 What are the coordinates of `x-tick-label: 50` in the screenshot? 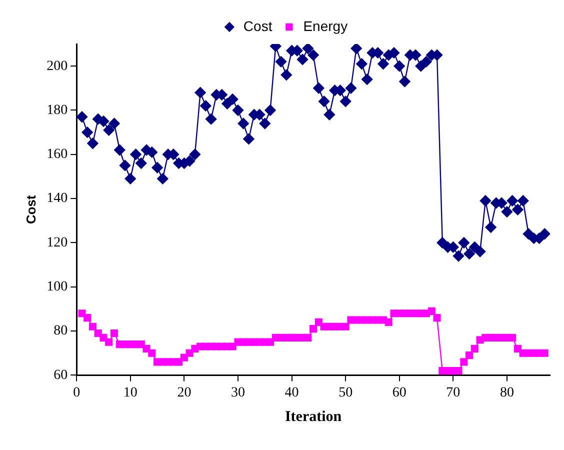 It's located at (345, 392).